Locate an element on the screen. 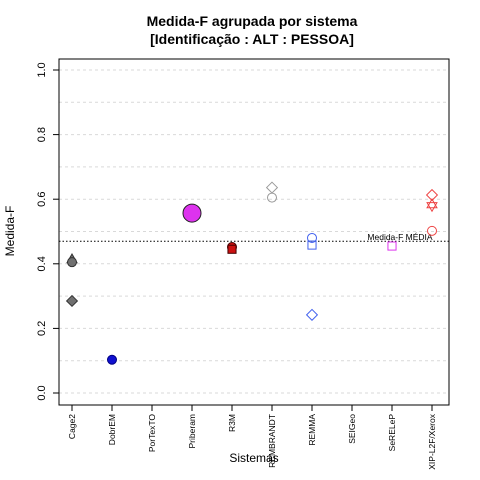 The width and height of the screenshot is (480, 480). y-axis-label: Medida-F is located at coordinates (10, 231).